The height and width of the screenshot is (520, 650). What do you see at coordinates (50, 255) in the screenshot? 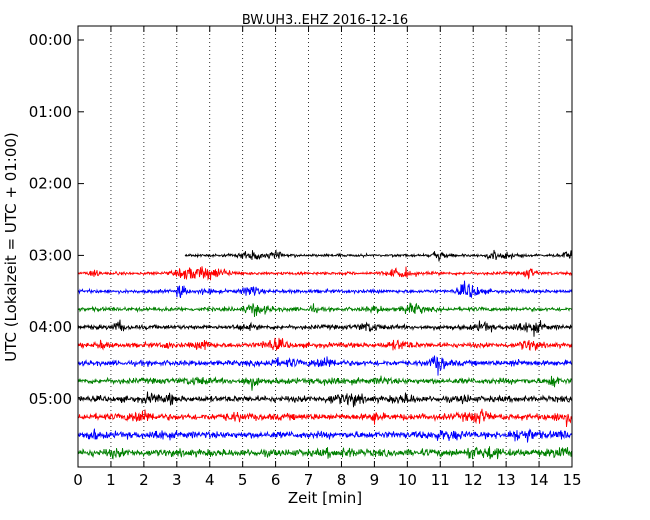
I see `y-tick-label: 03:00` at bounding box center [50, 255].